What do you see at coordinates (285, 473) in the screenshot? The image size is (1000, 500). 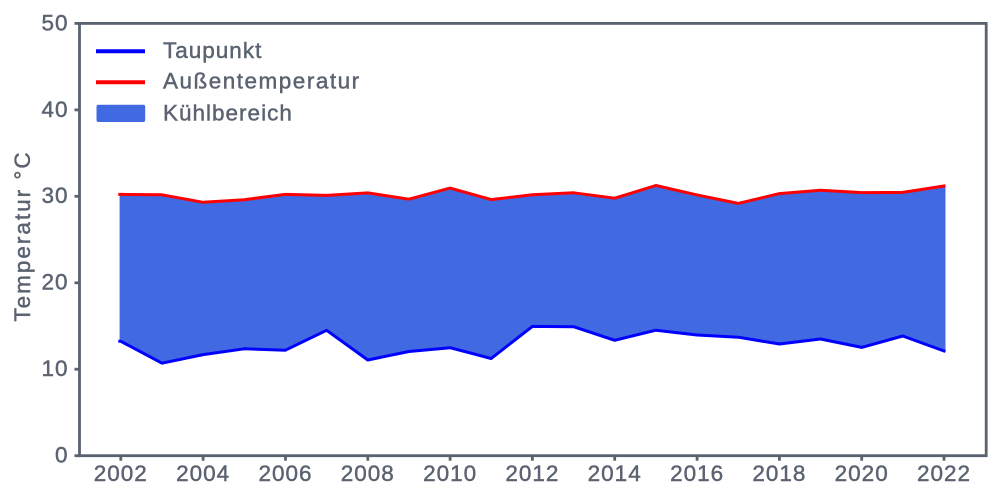 I see `svg-text: 2006` at bounding box center [285, 473].